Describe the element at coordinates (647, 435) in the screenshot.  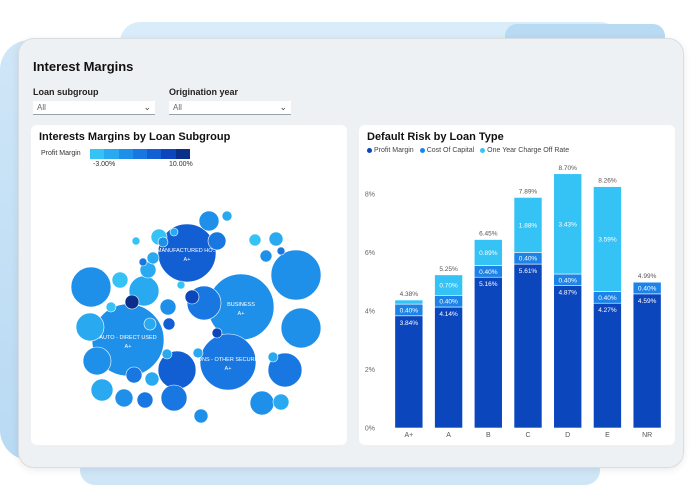
I see `x-tick-label: NR` at that location.